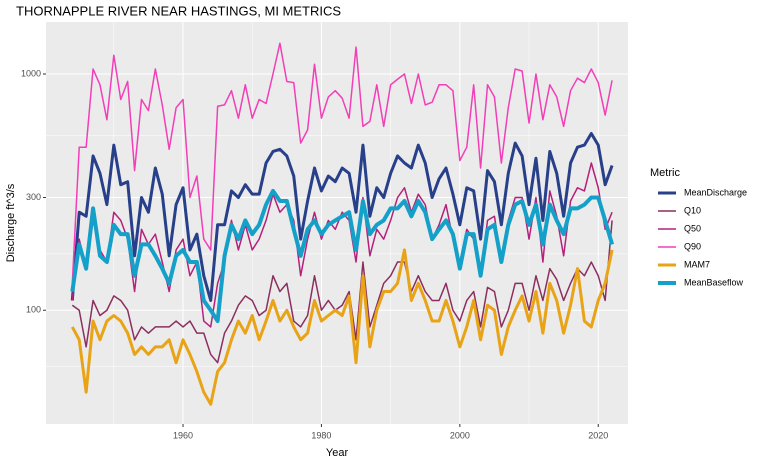  I want to click on y-tick-label: 300, so click(33, 197).